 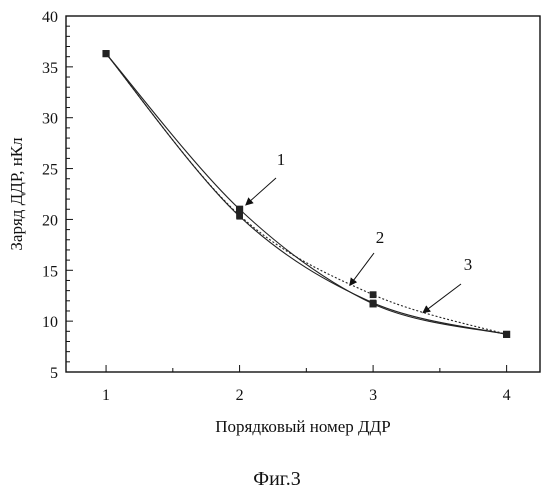 I want to click on y-tick-label: 35, so click(x=50, y=68).